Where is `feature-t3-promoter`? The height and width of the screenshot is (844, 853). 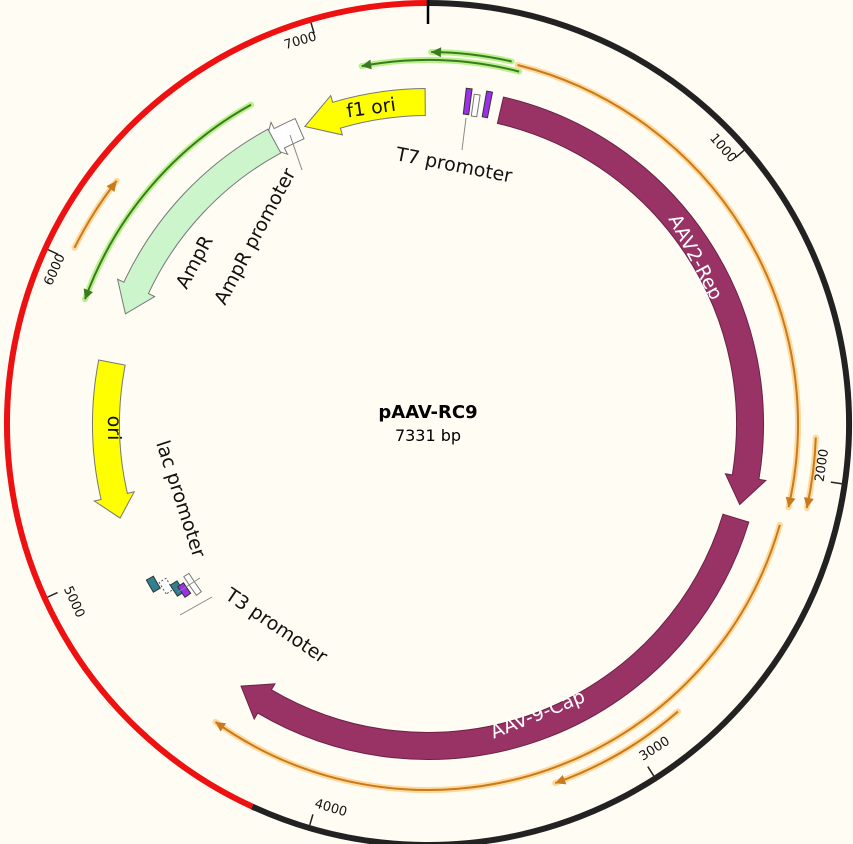 feature-t3-promoter is located at coordinates (192, 584).